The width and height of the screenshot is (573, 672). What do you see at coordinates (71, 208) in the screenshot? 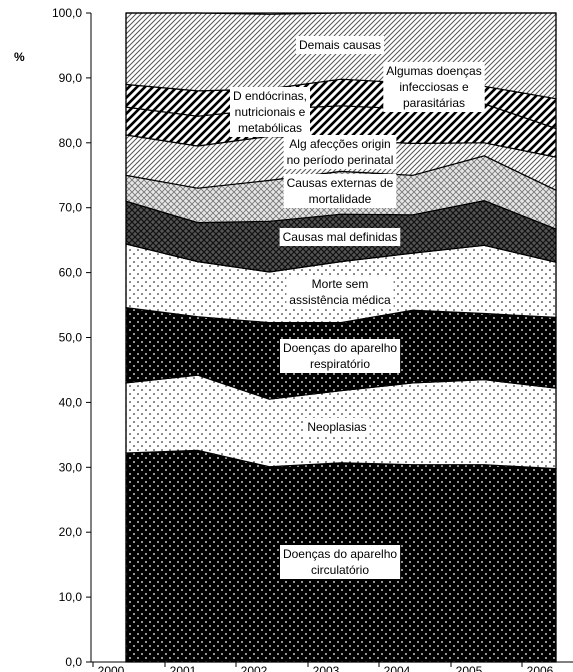
I see `y-tick-label: 70,0` at bounding box center [71, 208].